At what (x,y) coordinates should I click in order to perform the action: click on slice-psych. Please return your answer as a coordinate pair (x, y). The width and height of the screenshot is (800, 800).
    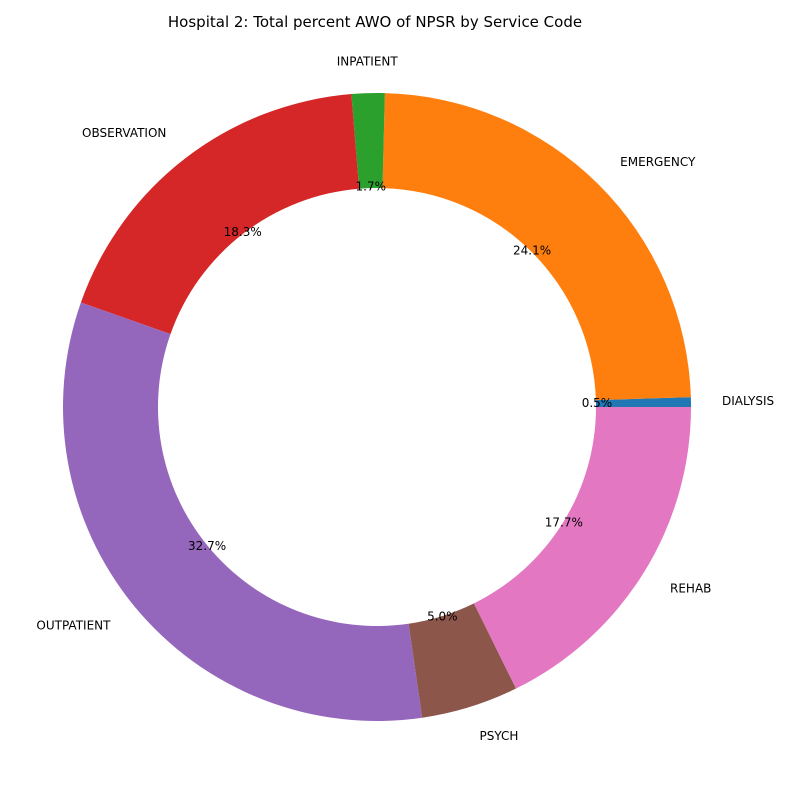
    Looking at the image, I should click on (462, 660).